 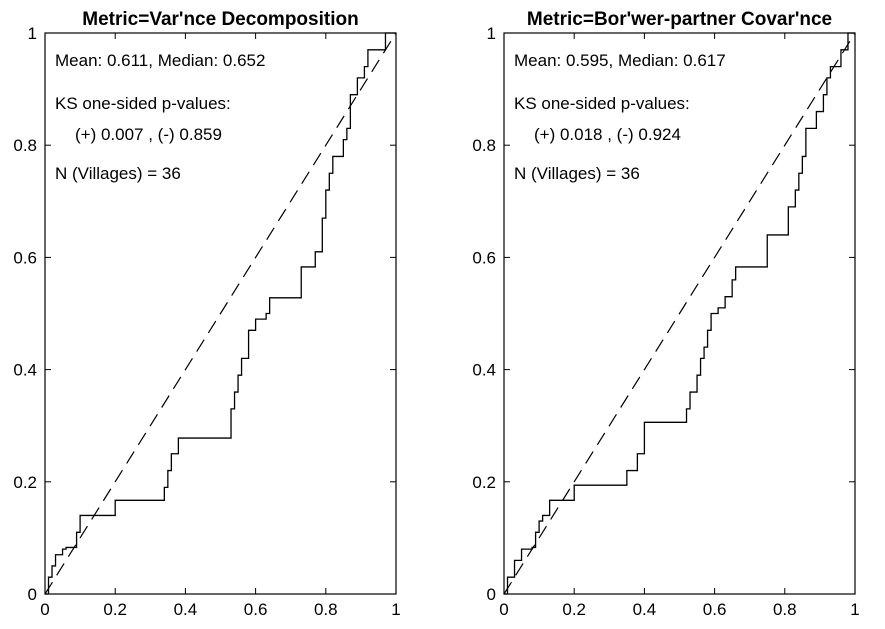 I want to click on stats-annotation-3: (+) 0.007 , (-) 0.859, so click(x=148, y=134).